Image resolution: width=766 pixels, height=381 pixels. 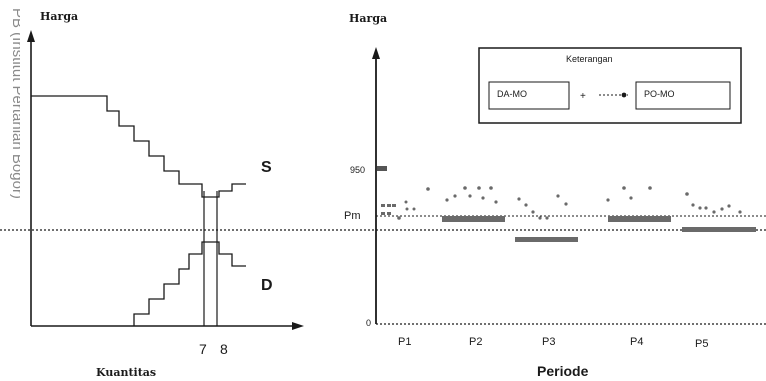 I want to click on right-x-label: Periode, so click(x=563, y=371).